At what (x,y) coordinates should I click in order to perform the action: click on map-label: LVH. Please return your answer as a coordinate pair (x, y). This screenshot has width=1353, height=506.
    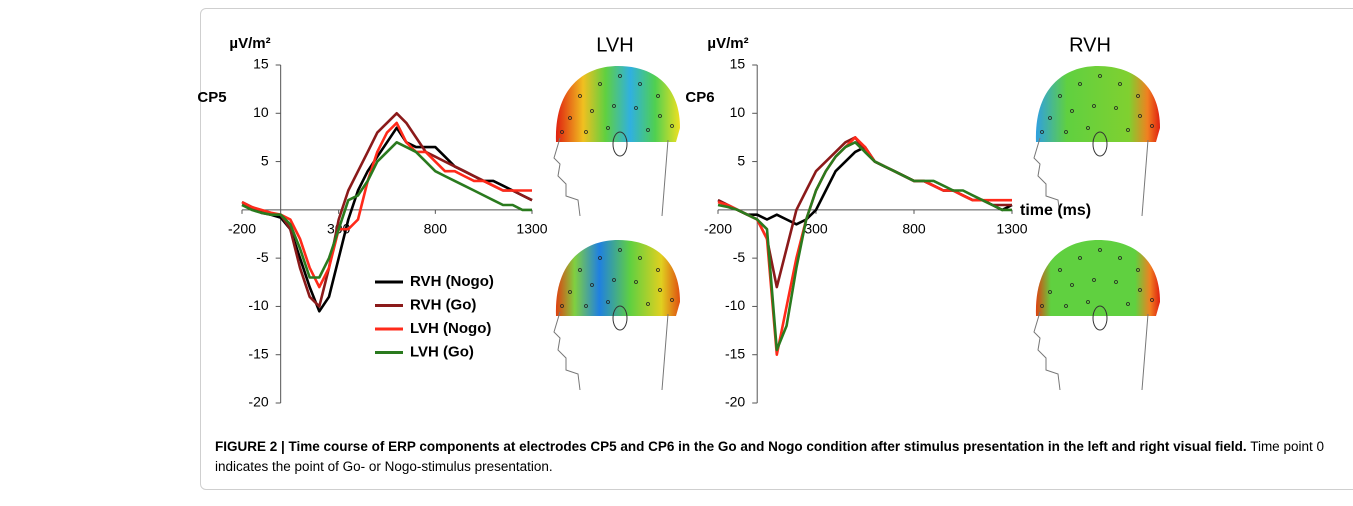
    Looking at the image, I should click on (614, 45).